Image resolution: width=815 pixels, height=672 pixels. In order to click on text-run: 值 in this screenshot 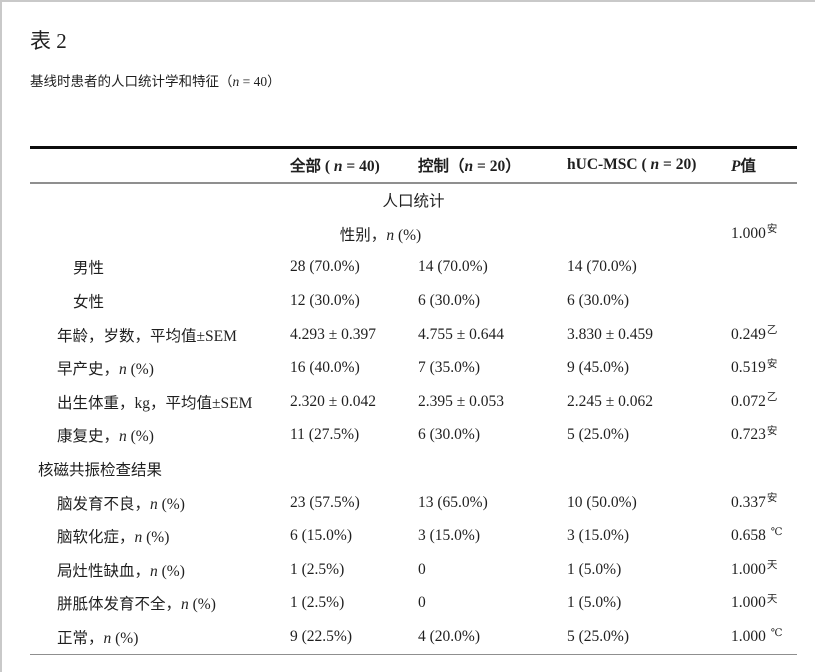, I will do `click(748, 167)`.